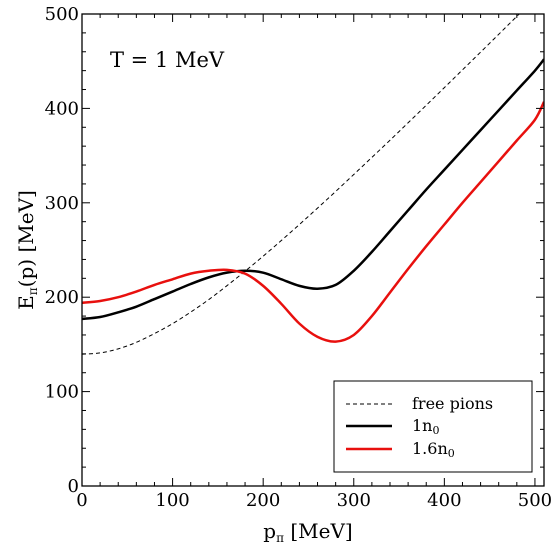  I want to click on y-tick-label: 200, so click(62, 297).